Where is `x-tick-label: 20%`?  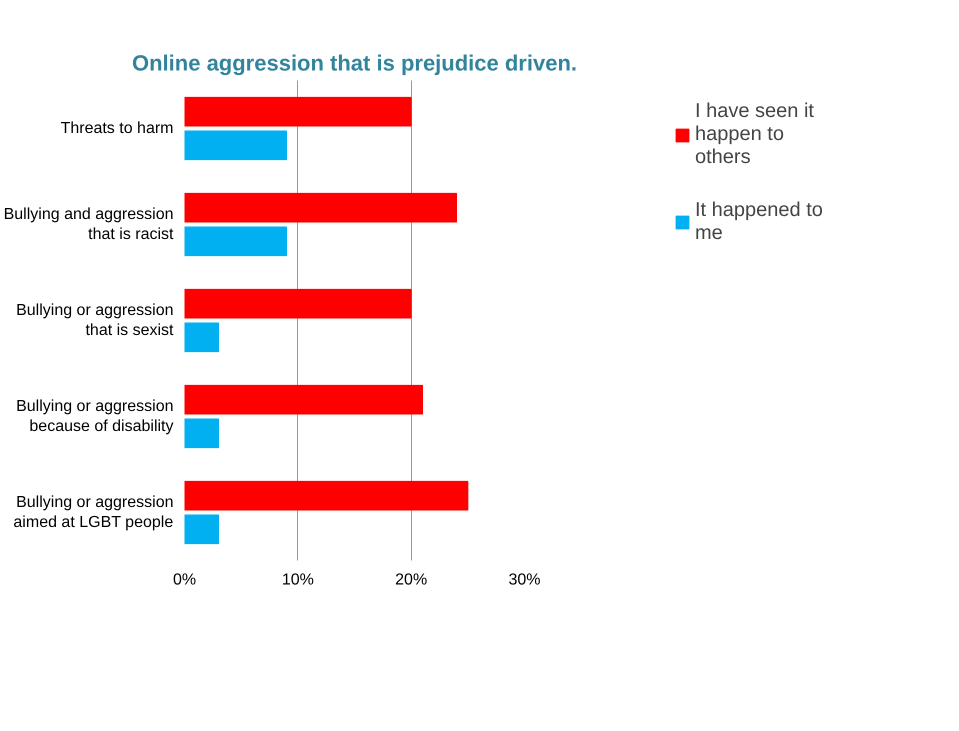 x-tick-label: 20% is located at coordinates (411, 580).